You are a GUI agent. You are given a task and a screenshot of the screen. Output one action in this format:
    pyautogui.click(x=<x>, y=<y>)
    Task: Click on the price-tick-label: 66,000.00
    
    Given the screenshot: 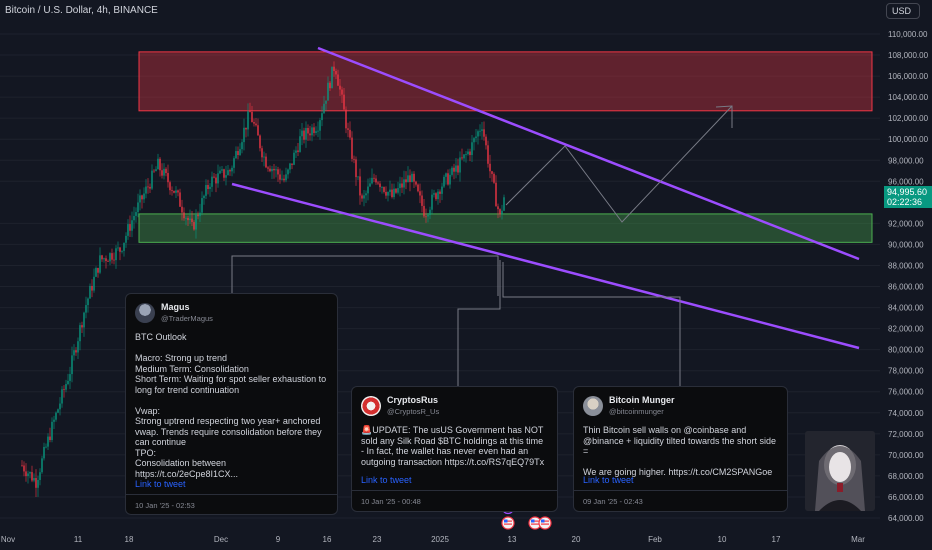 What is the action you would take?
    pyautogui.click(x=906, y=497)
    